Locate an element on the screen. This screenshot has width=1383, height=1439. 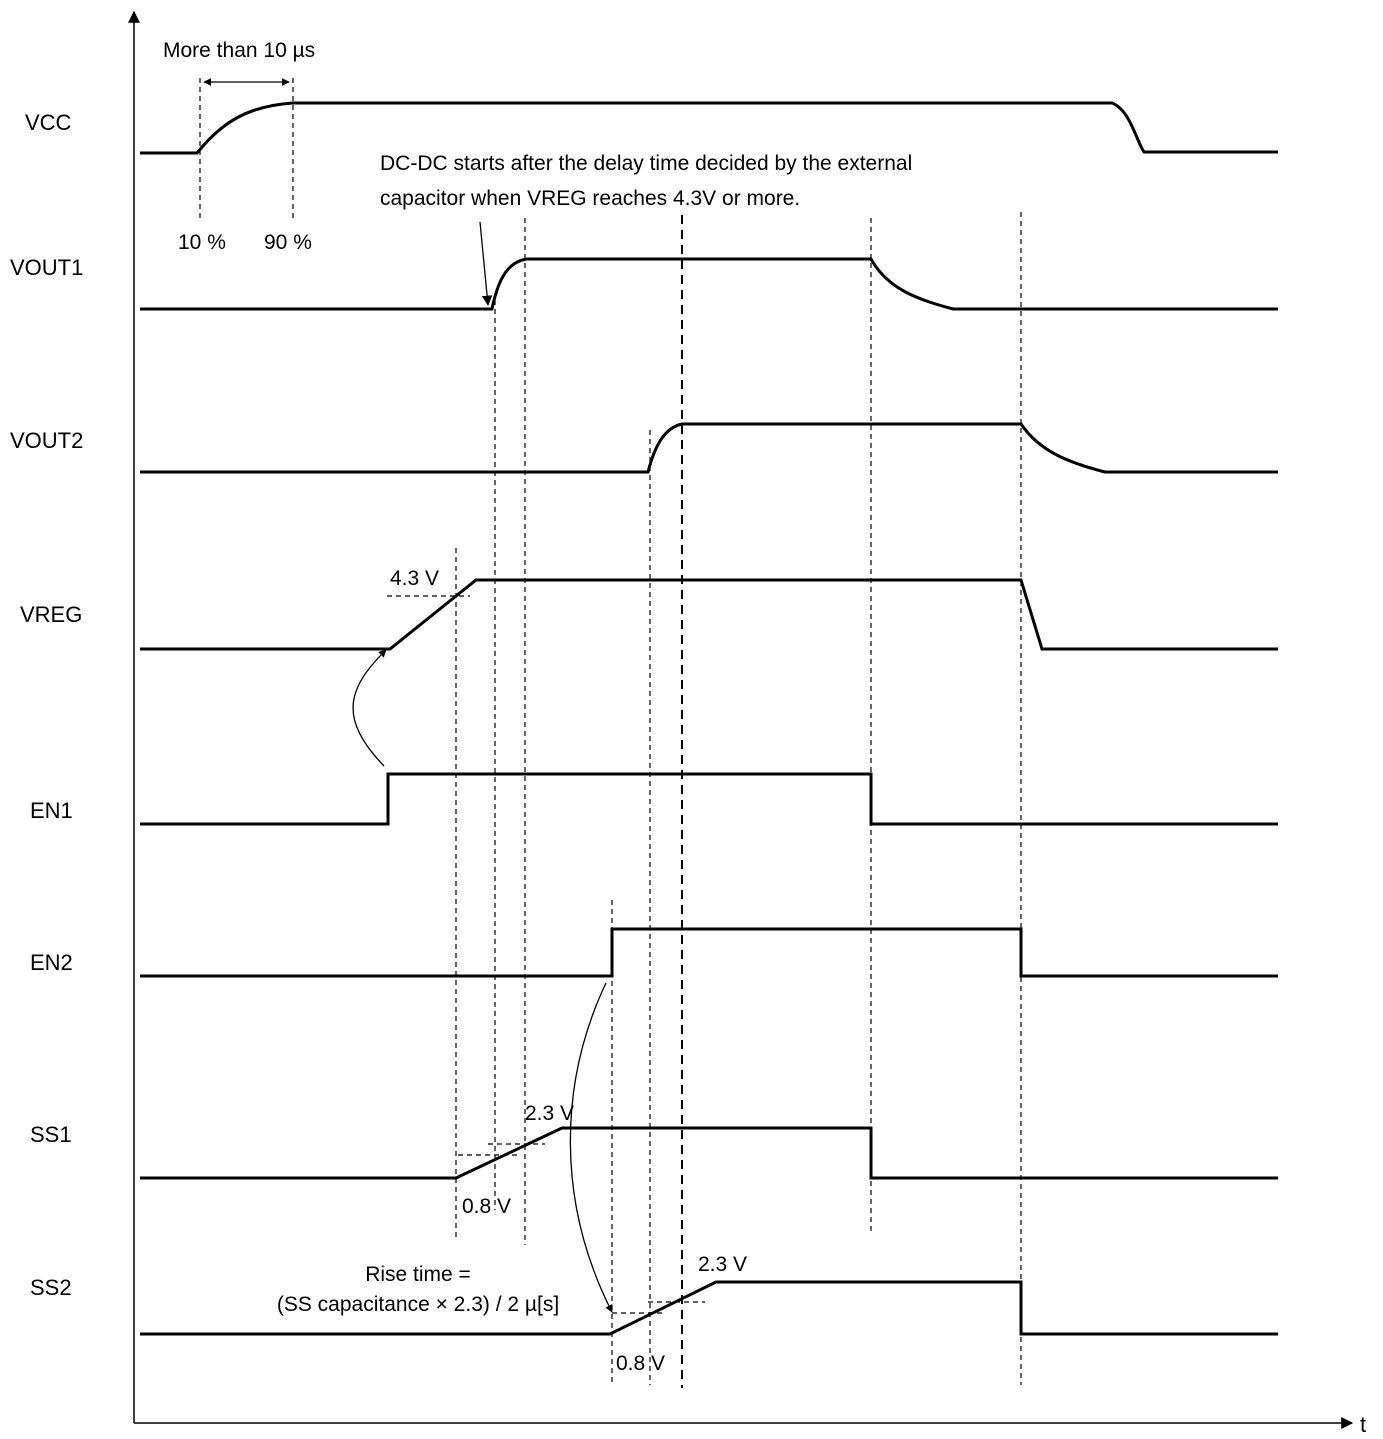
vcc-10pct-label: 10 % is located at coordinates (202, 242).